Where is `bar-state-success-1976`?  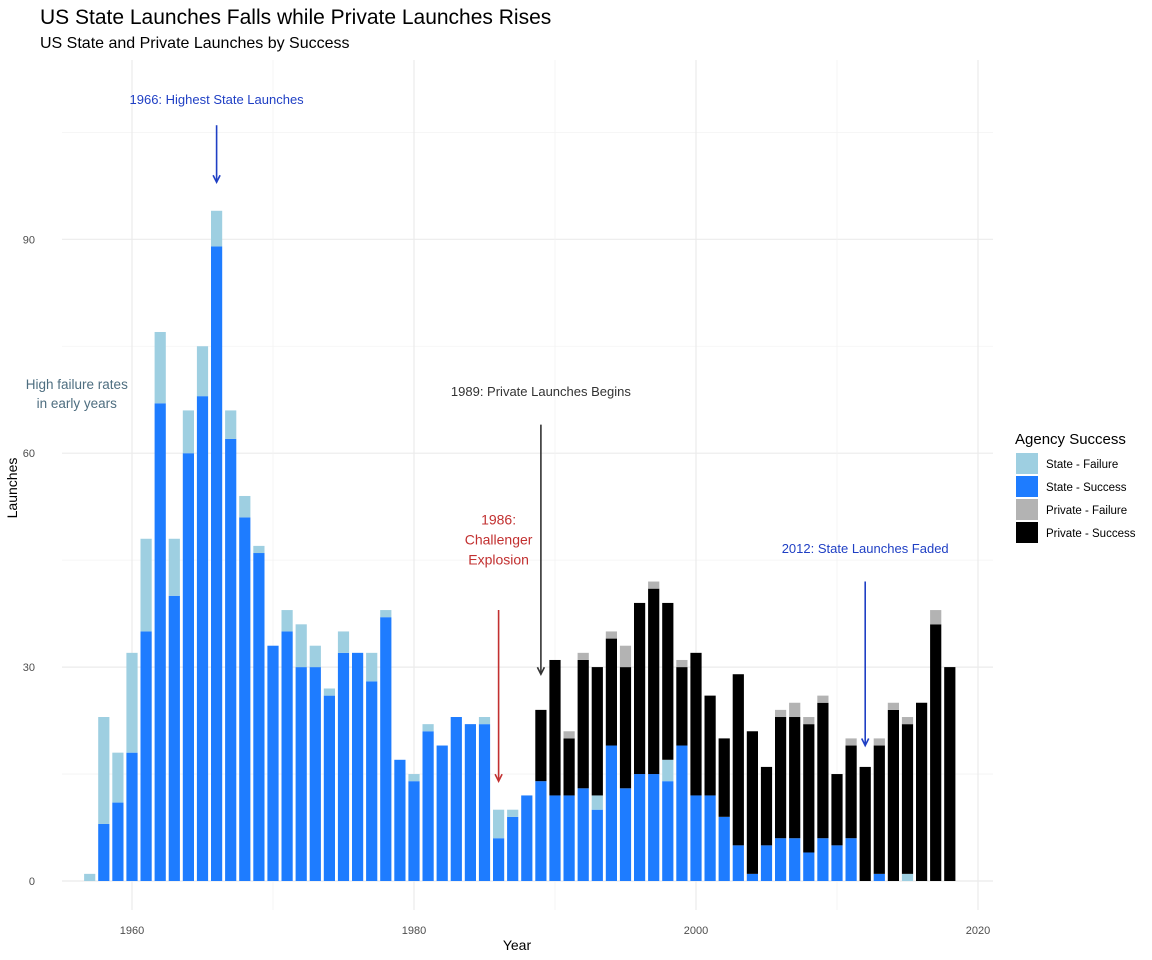
bar-state-success-1976 is located at coordinates (358, 766).